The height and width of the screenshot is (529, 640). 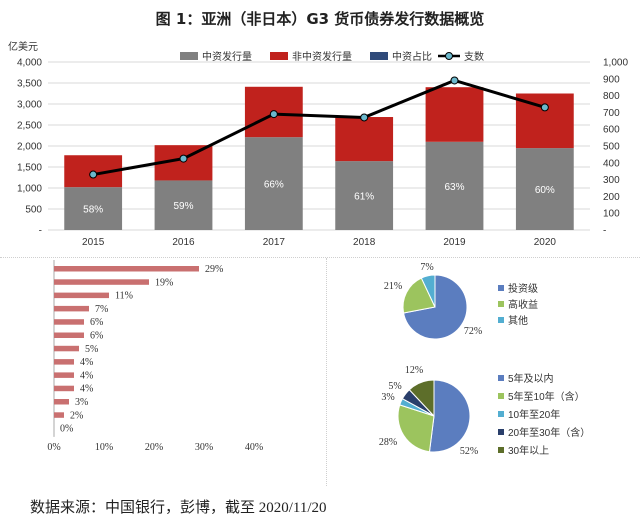 What do you see at coordinates (473, 331) in the screenshot?
I see `rating-pie-value-label-0: 72%` at bounding box center [473, 331].